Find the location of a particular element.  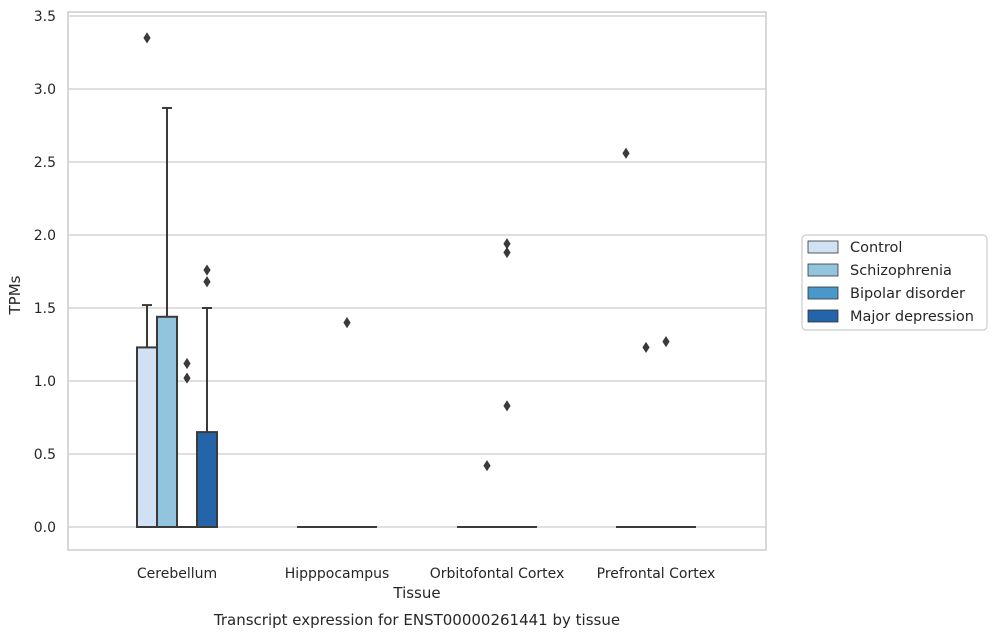

y-tick-label: 2.5 is located at coordinates (45, 163).